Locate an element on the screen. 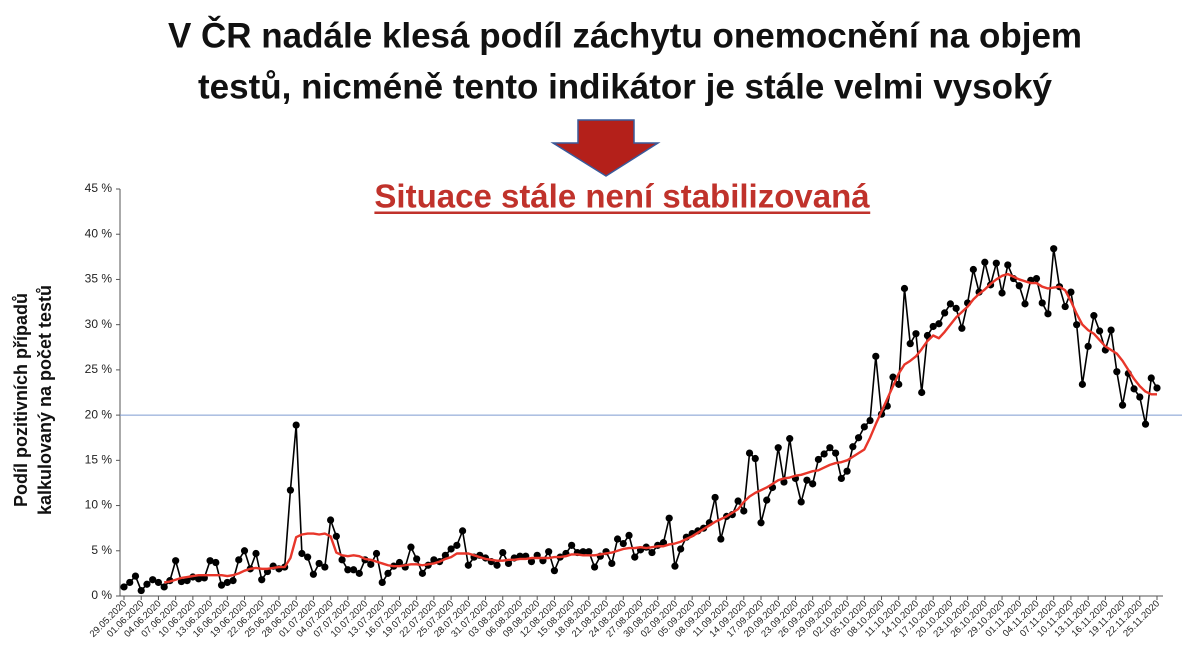 Image resolution: width=1200 pixels, height=667 pixels. y-tick-label: 30 % is located at coordinates (99, 324).